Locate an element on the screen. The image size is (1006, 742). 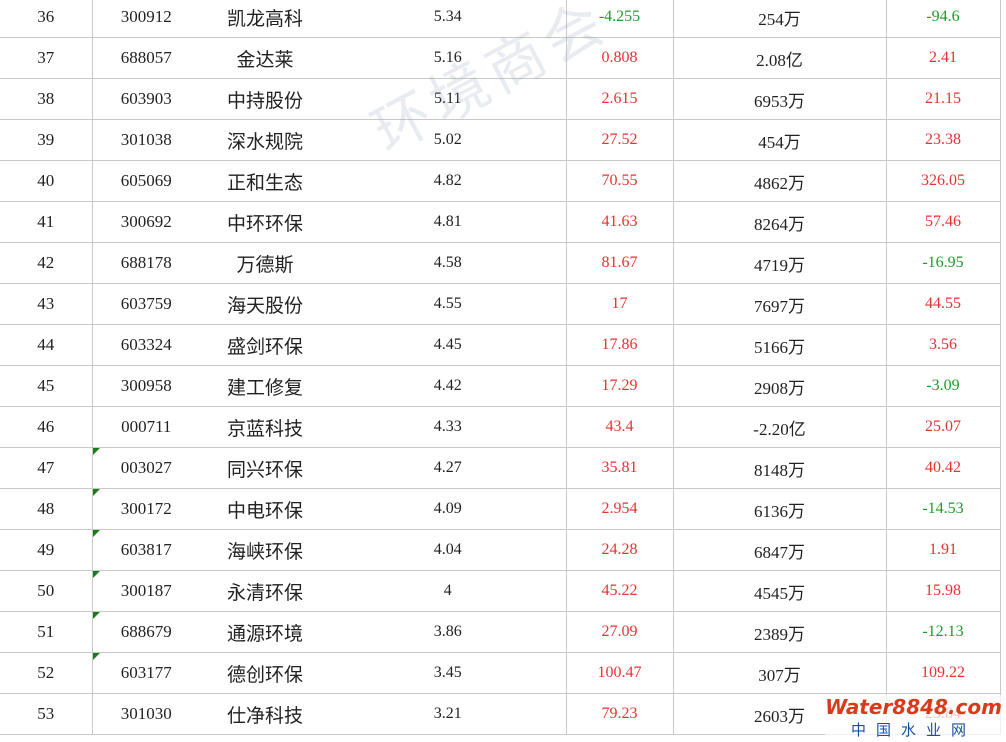
name-cell: 通源环境 is located at coordinates (265, 632).